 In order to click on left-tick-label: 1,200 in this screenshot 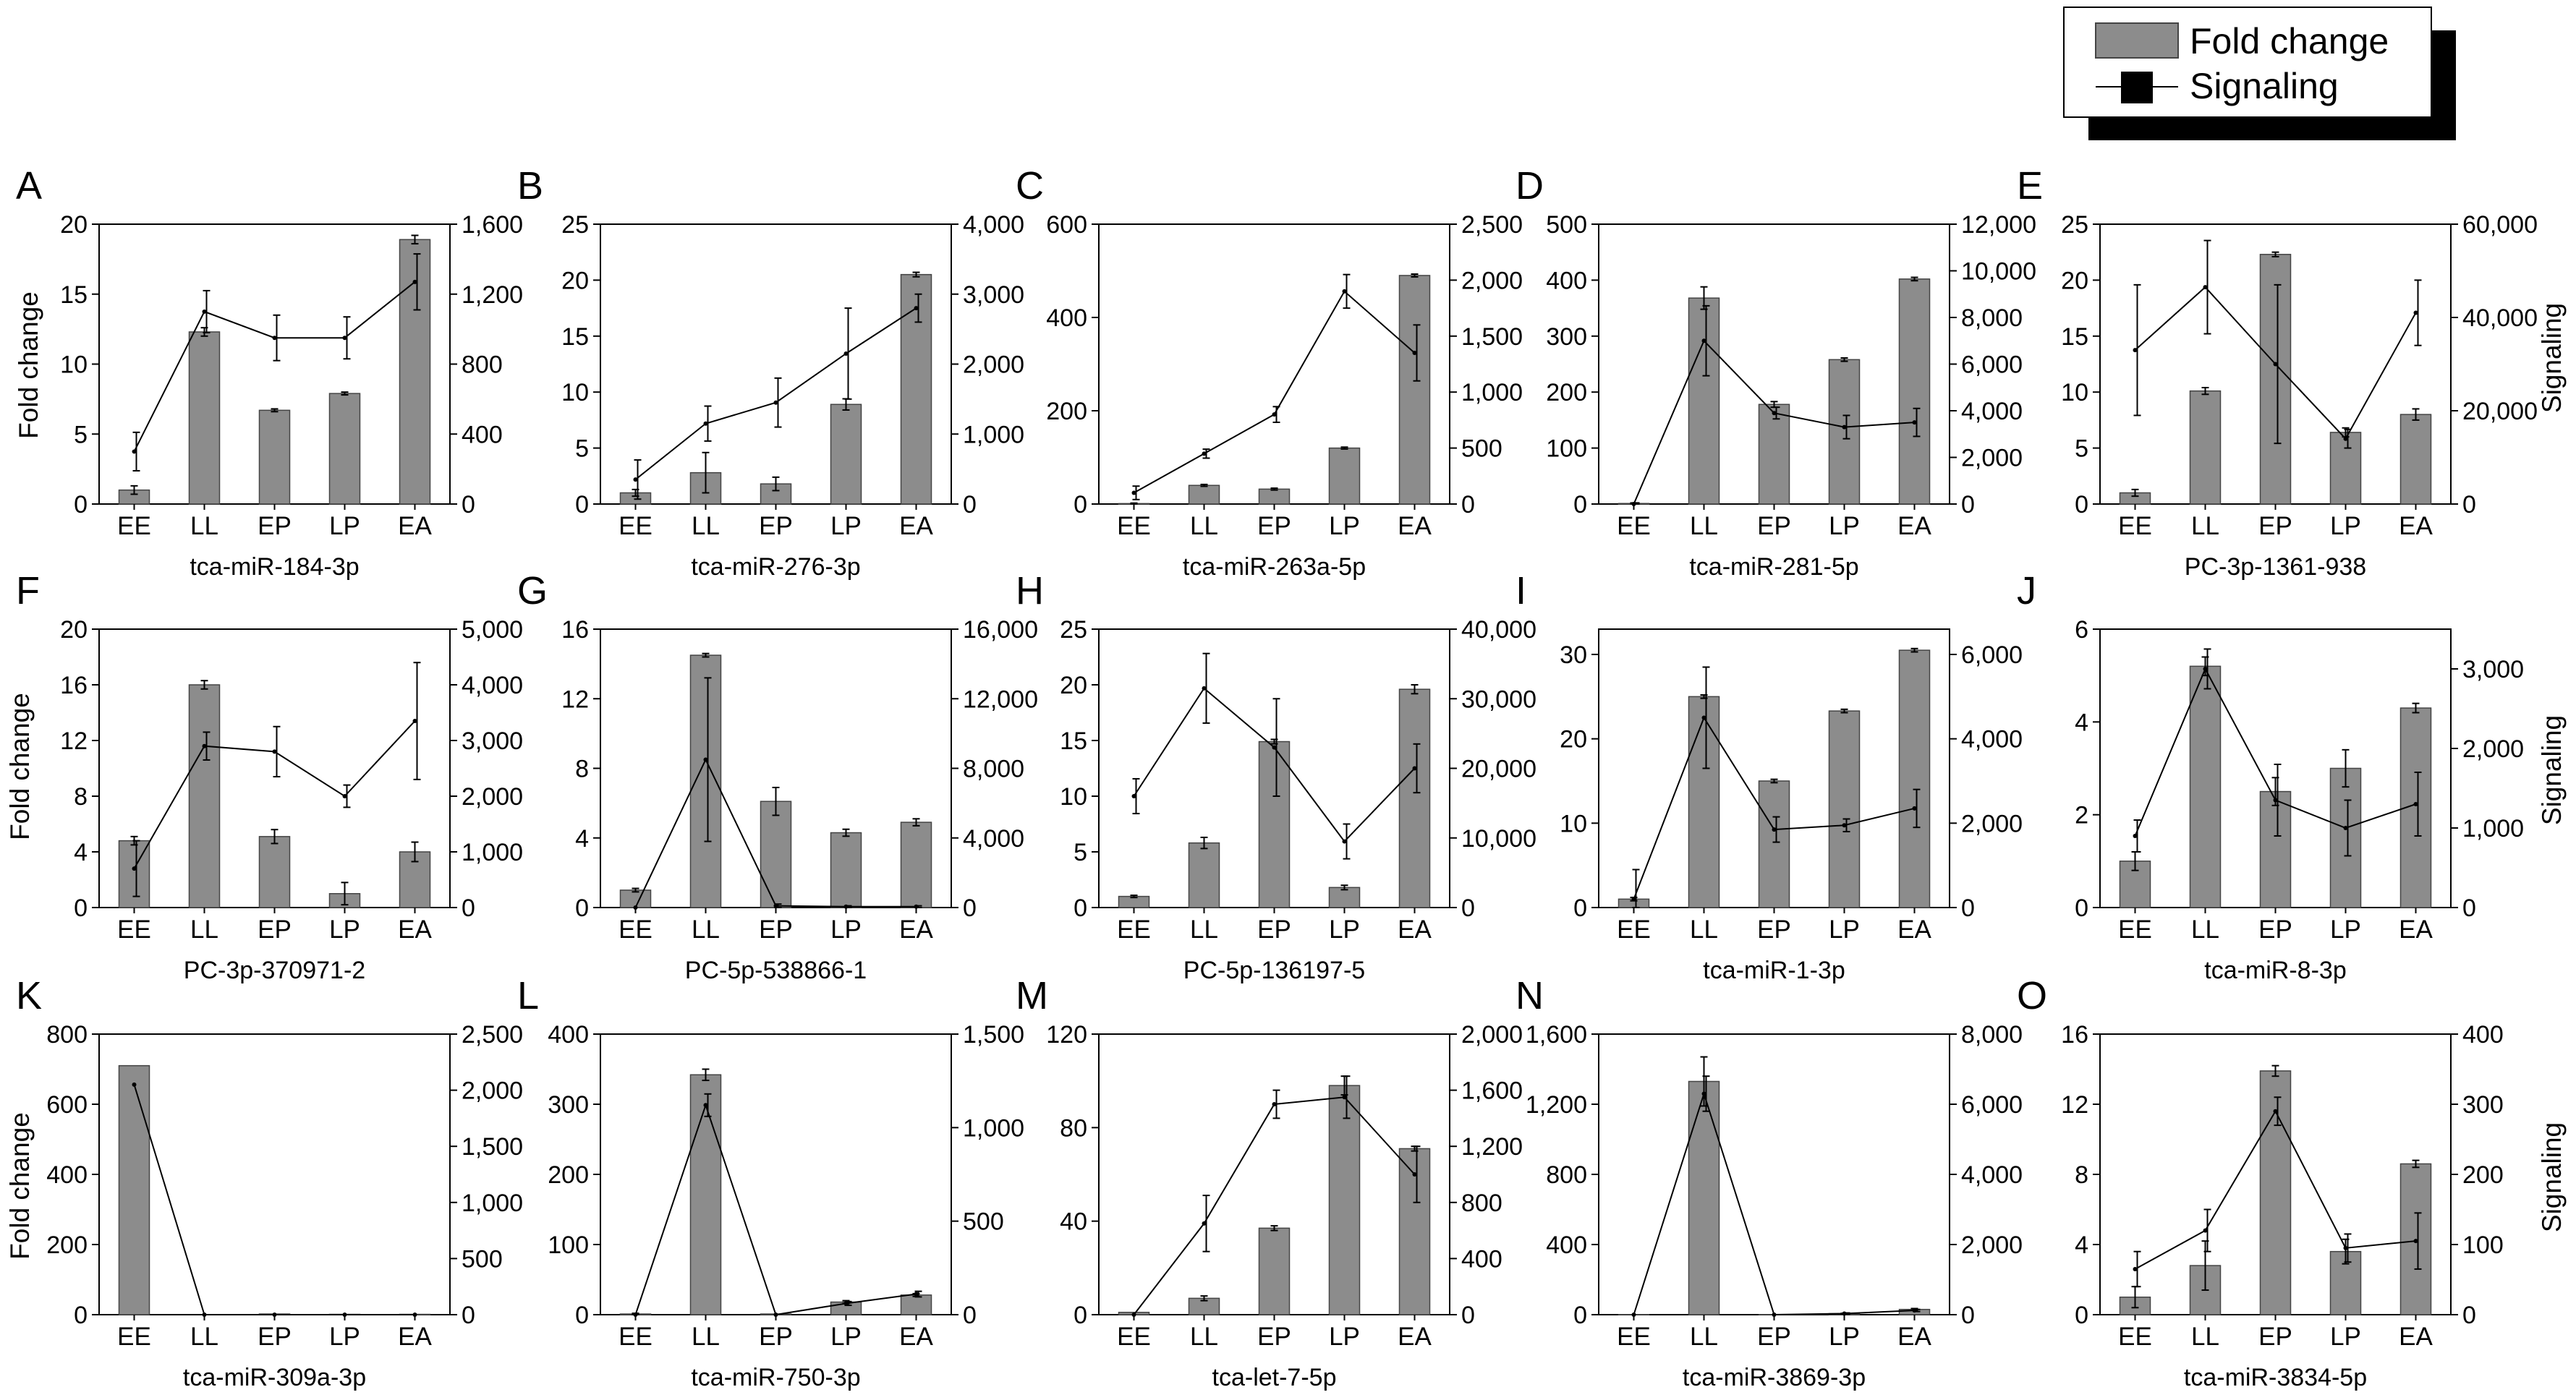, I will do `click(1556, 1105)`.